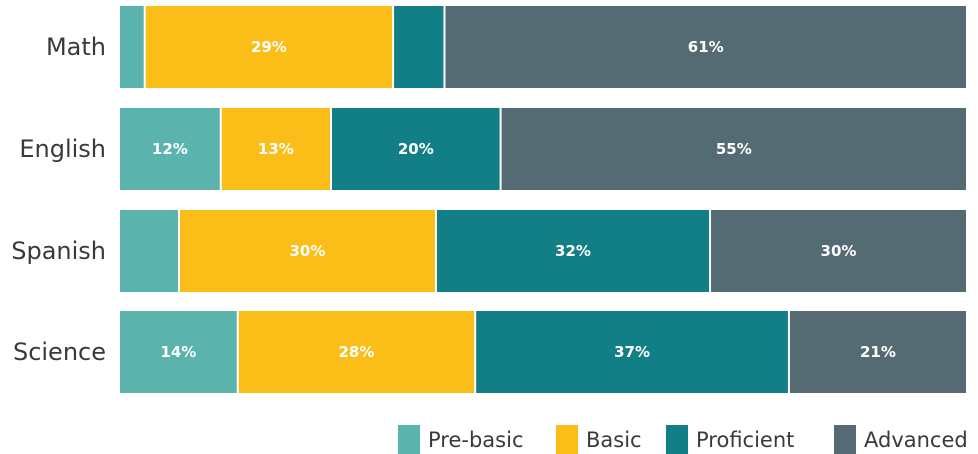 The width and height of the screenshot is (978, 454). I want to click on category-label-english: English, so click(62, 149).